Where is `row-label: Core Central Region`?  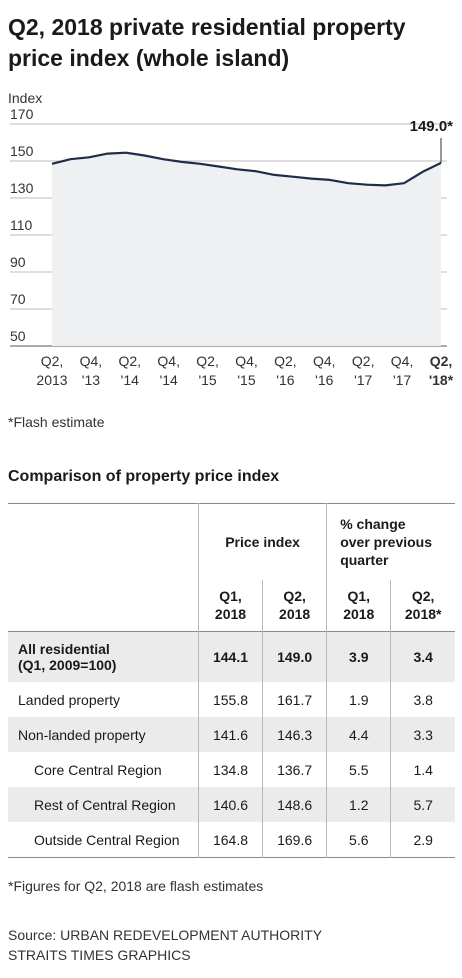 row-label: Core Central Region is located at coordinates (98, 769).